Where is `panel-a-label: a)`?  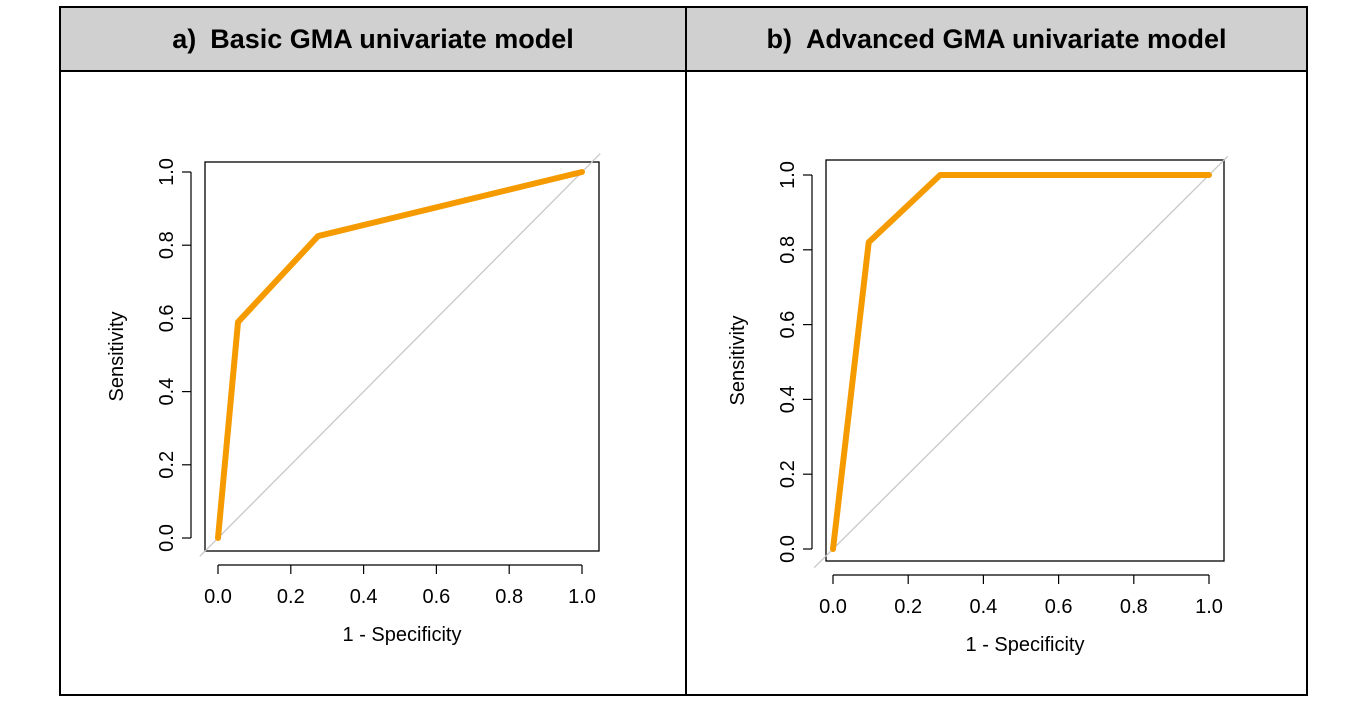 panel-a-label: a) is located at coordinates (184, 38).